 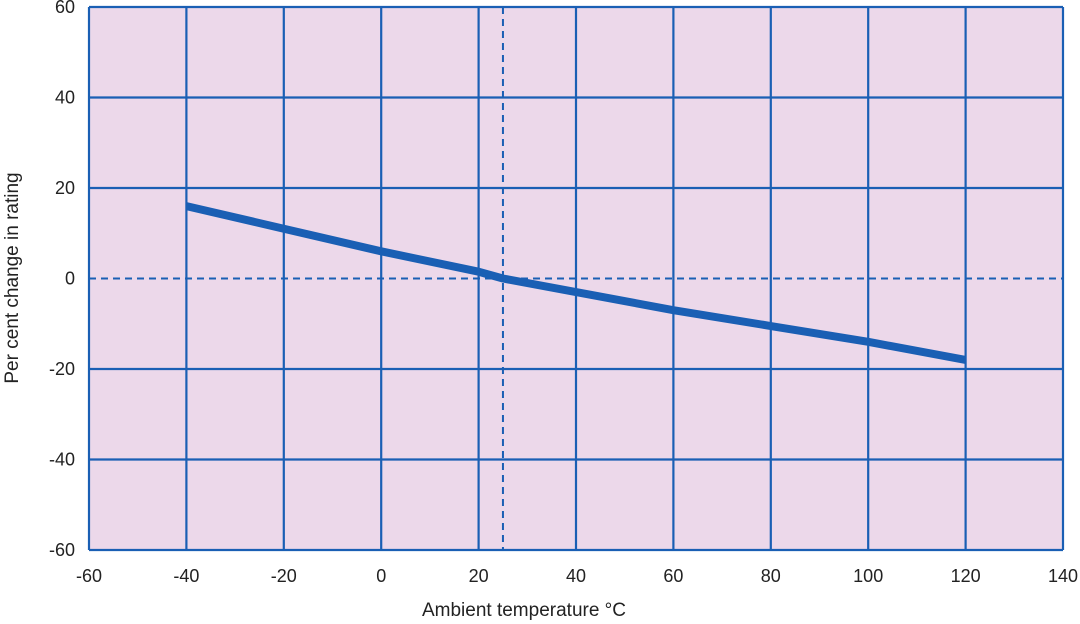 I want to click on y-tick-label: 20, so click(x=65, y=188).